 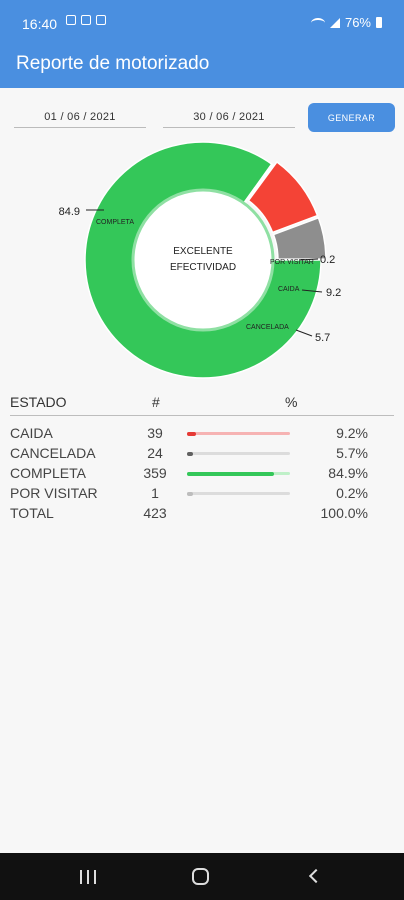 What do you see at coordinates (155, 493) in the screenshot?
I see `row-count: 1` at bounding box center [155, 493].